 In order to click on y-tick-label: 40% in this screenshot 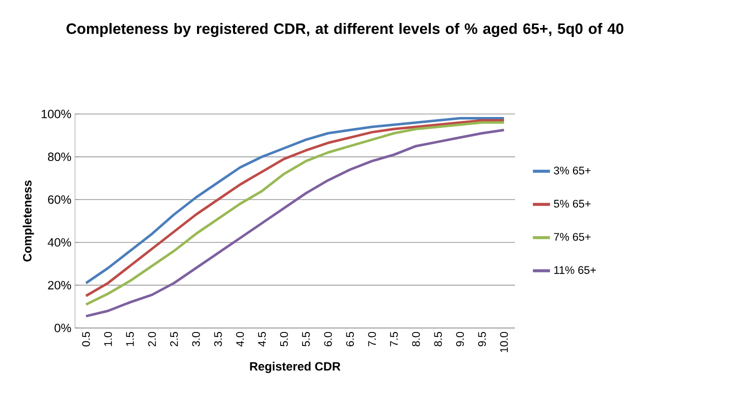, I will do `click(60, 242)`.